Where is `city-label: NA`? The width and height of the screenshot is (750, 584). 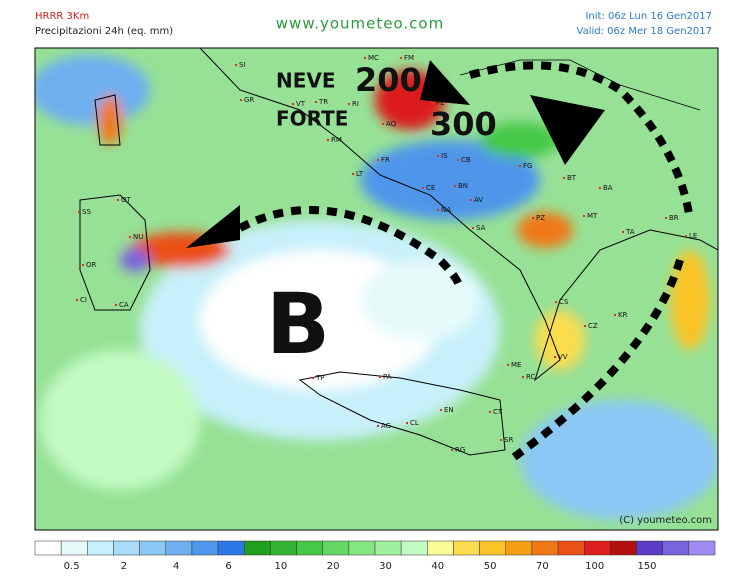
city-label: NA is located at coordinates (446, 210).